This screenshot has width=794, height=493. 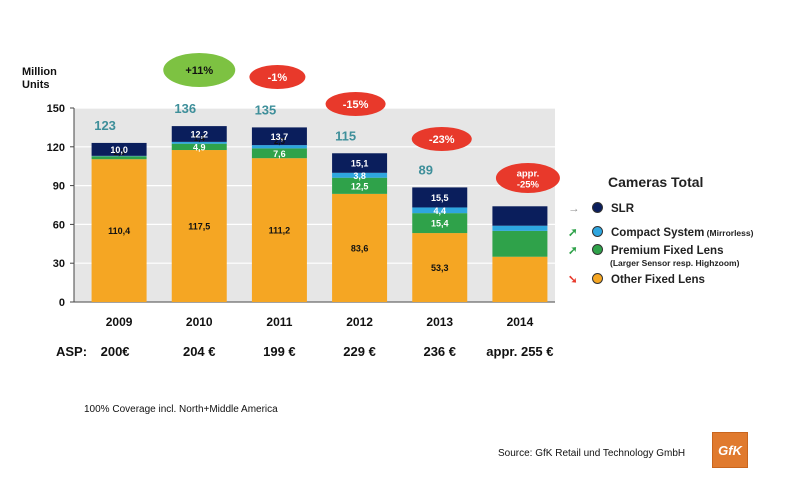 I want to click on data-label: 53,3, so click(x=440, y=268).